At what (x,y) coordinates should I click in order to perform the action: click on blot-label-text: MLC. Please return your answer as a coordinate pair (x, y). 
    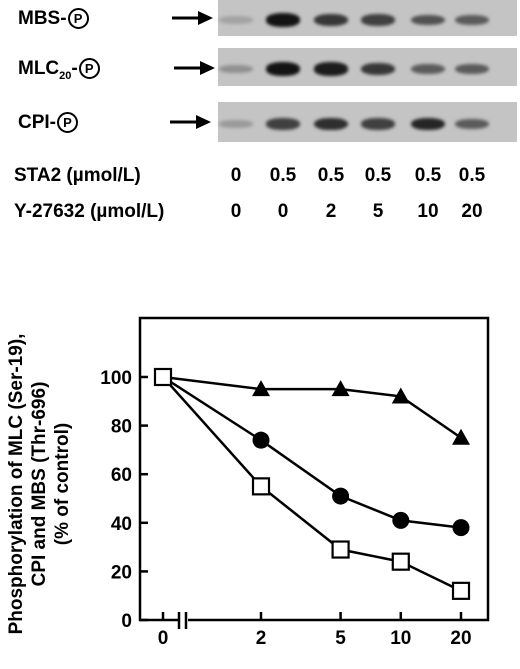
    Looking at the image, I should click on (39, 68).